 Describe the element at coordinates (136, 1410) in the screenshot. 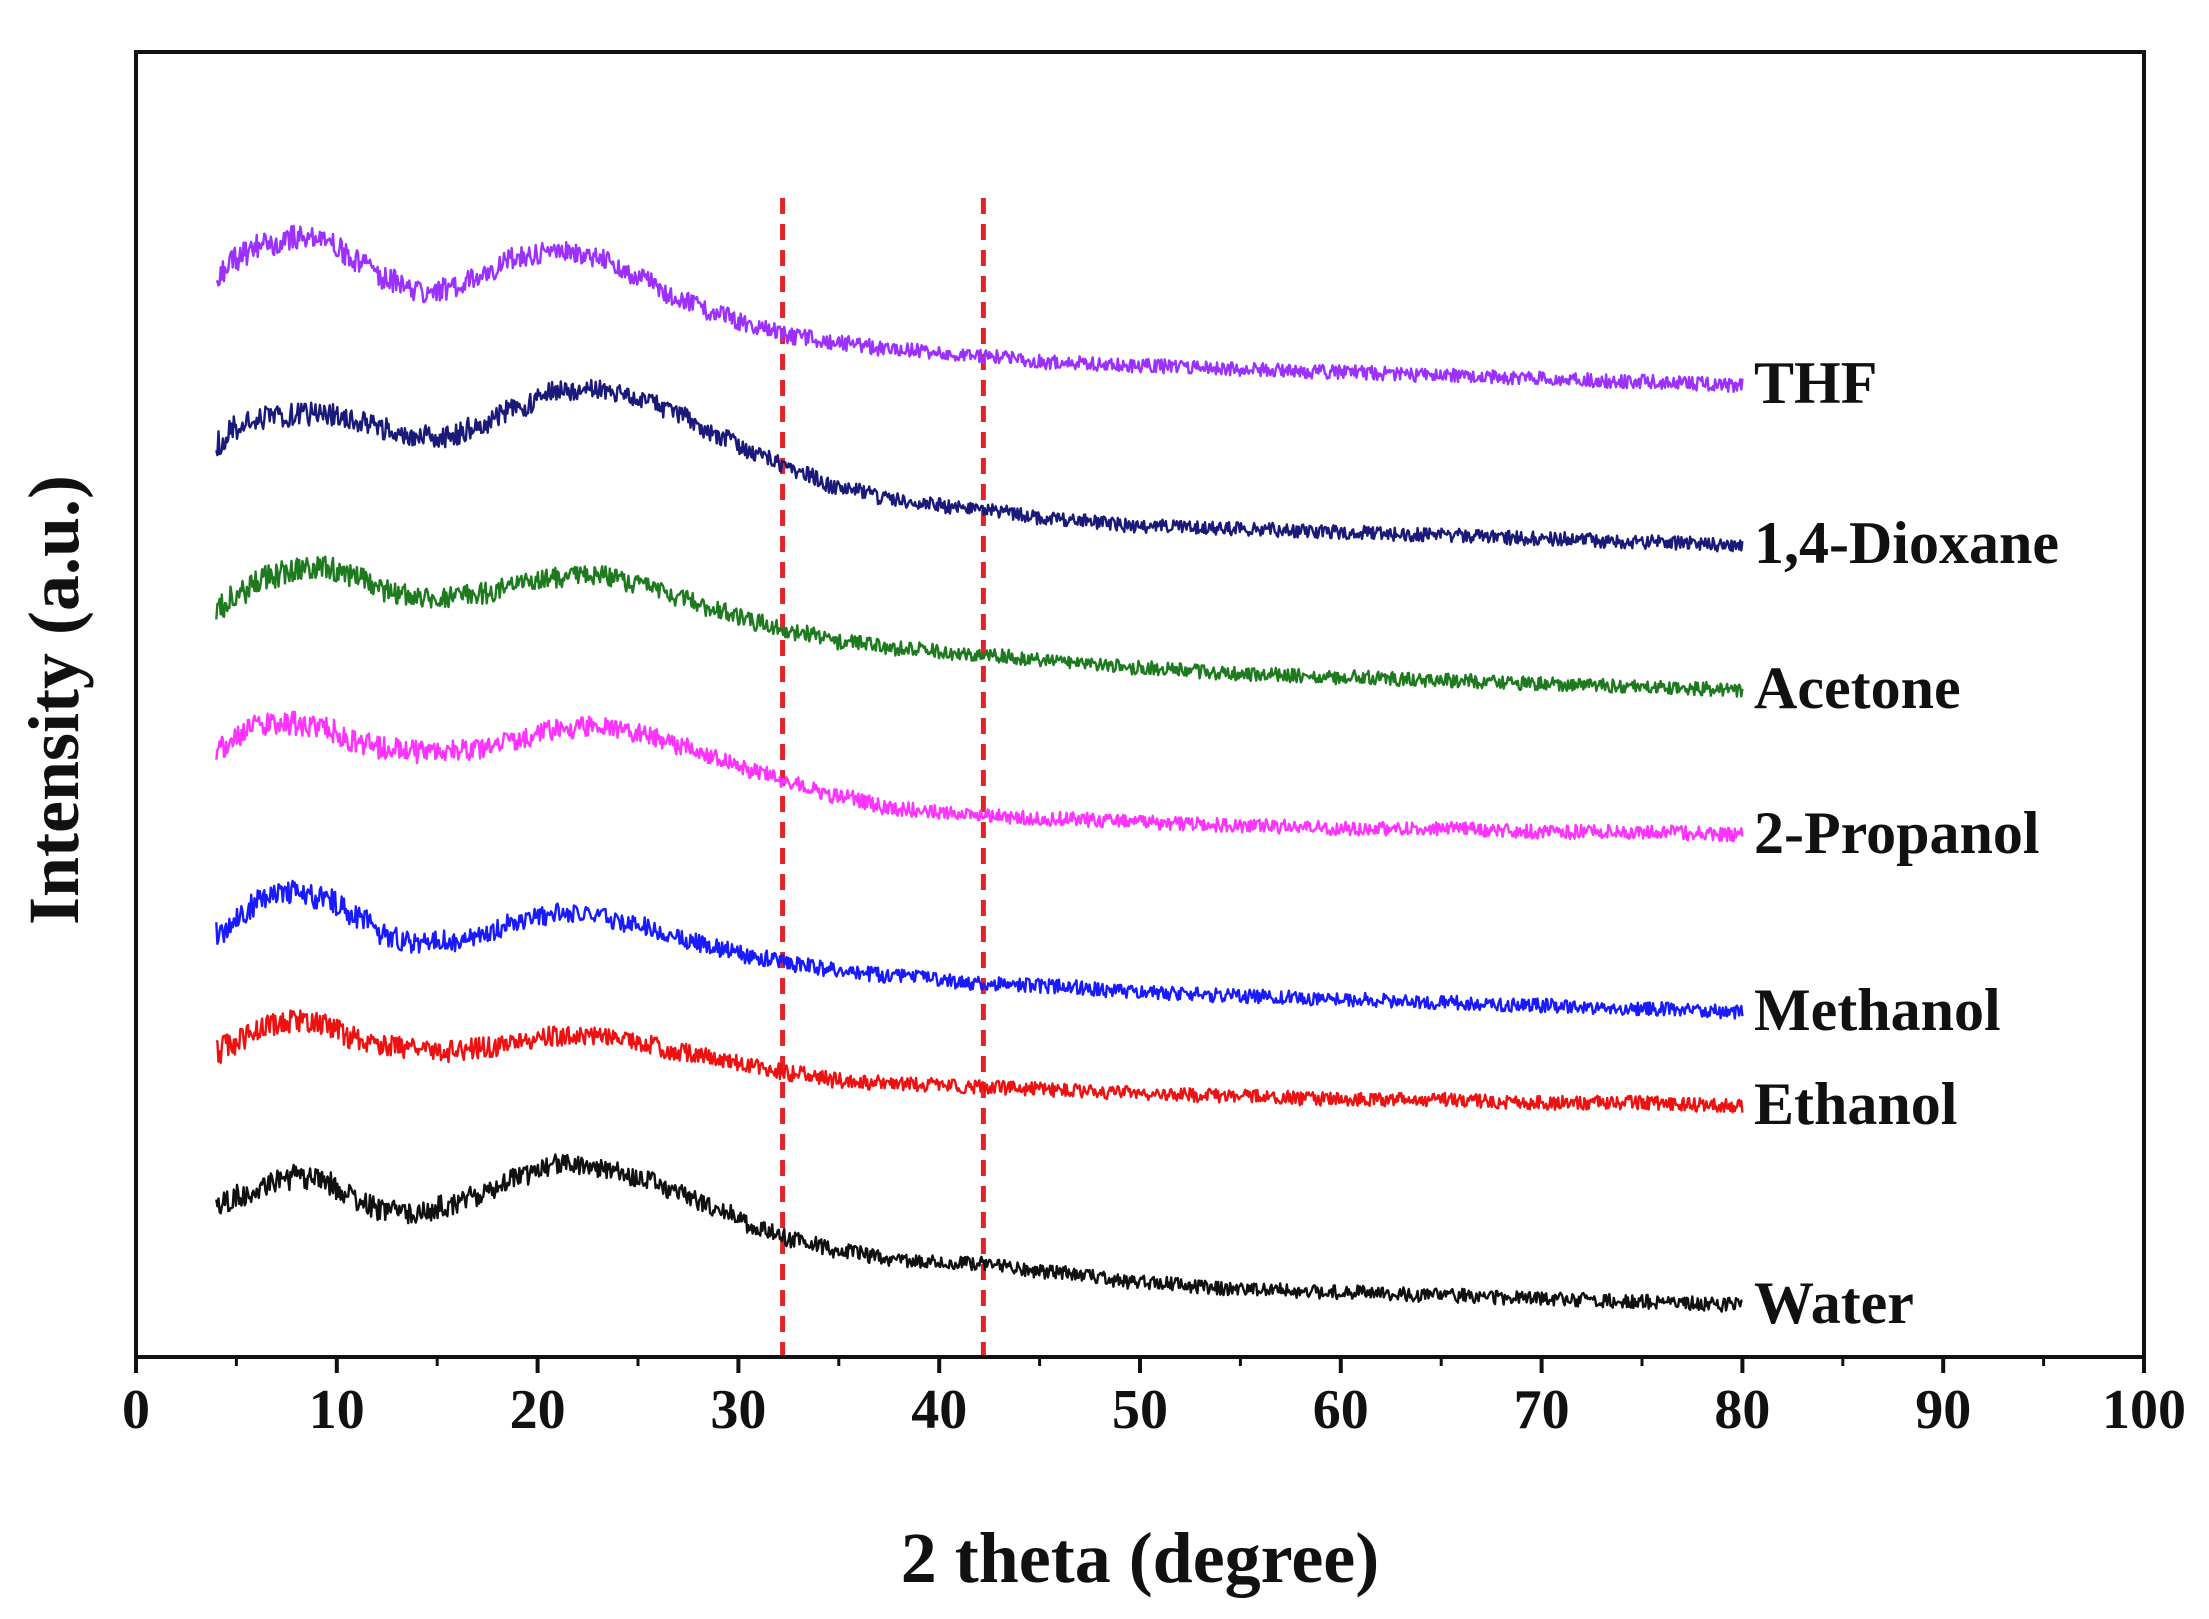

I see `x-tick-label: 0` at that location.